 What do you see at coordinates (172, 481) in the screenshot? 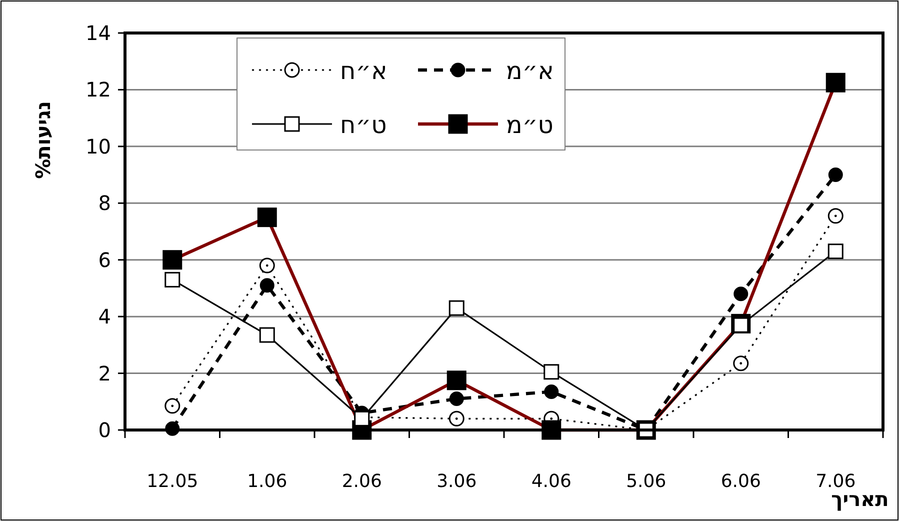
I see `x-tick-label: 12.05` at bounding box center [172, 481].